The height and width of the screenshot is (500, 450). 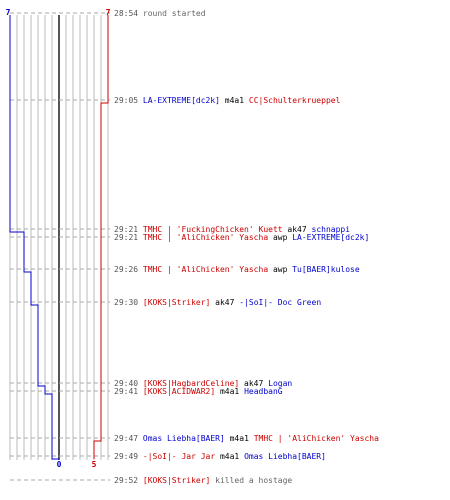 What do you see at coordinates (179, 456) in the screenshot?
I see `event-part: -|SoI|- Jar Jar` at bounding box center [179, 456].